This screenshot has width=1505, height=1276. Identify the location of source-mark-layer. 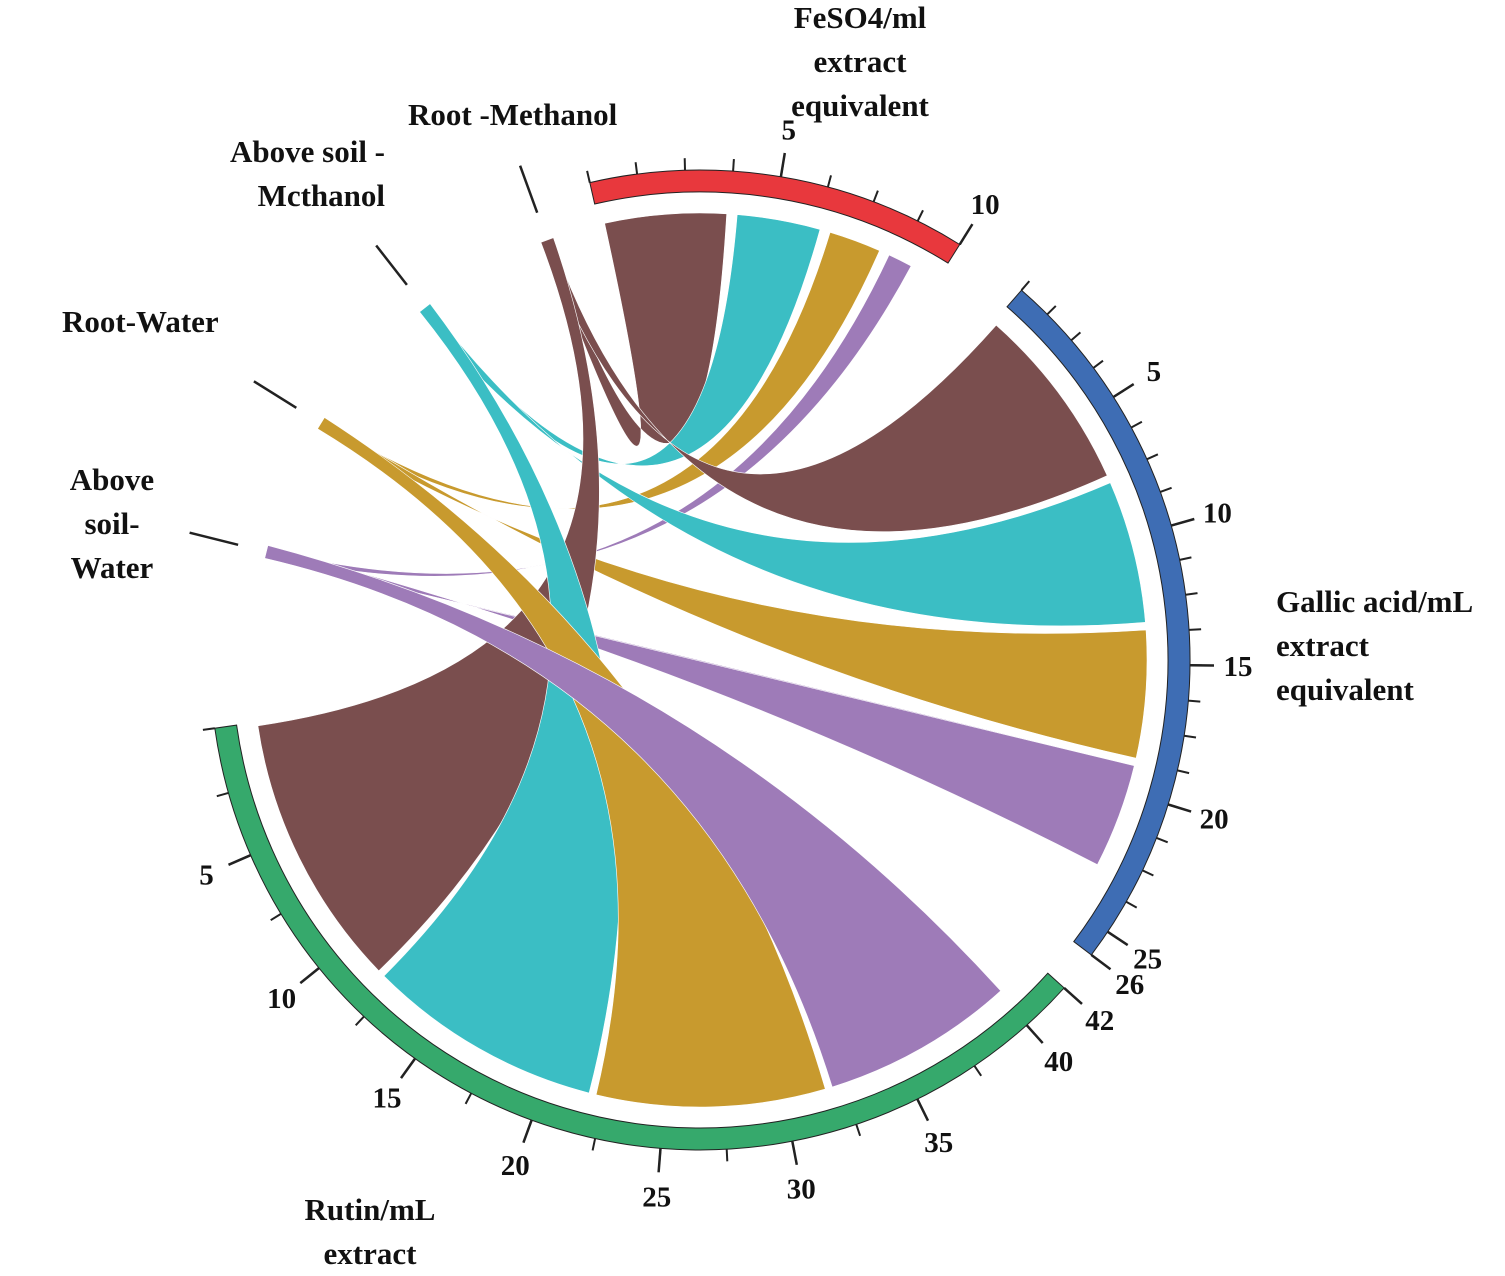
(364, 355).